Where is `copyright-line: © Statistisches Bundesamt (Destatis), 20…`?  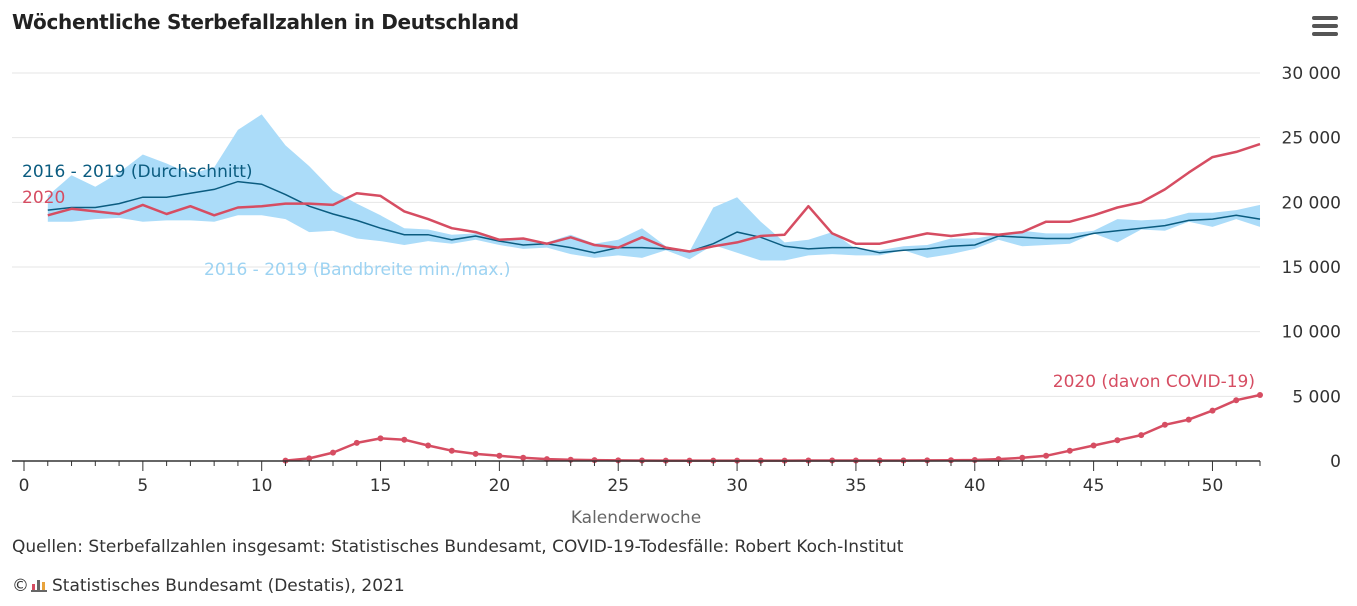 copyright-line: © Statistisches Bundesamt (Destatis), 20… is located at coordinates (208, 586).